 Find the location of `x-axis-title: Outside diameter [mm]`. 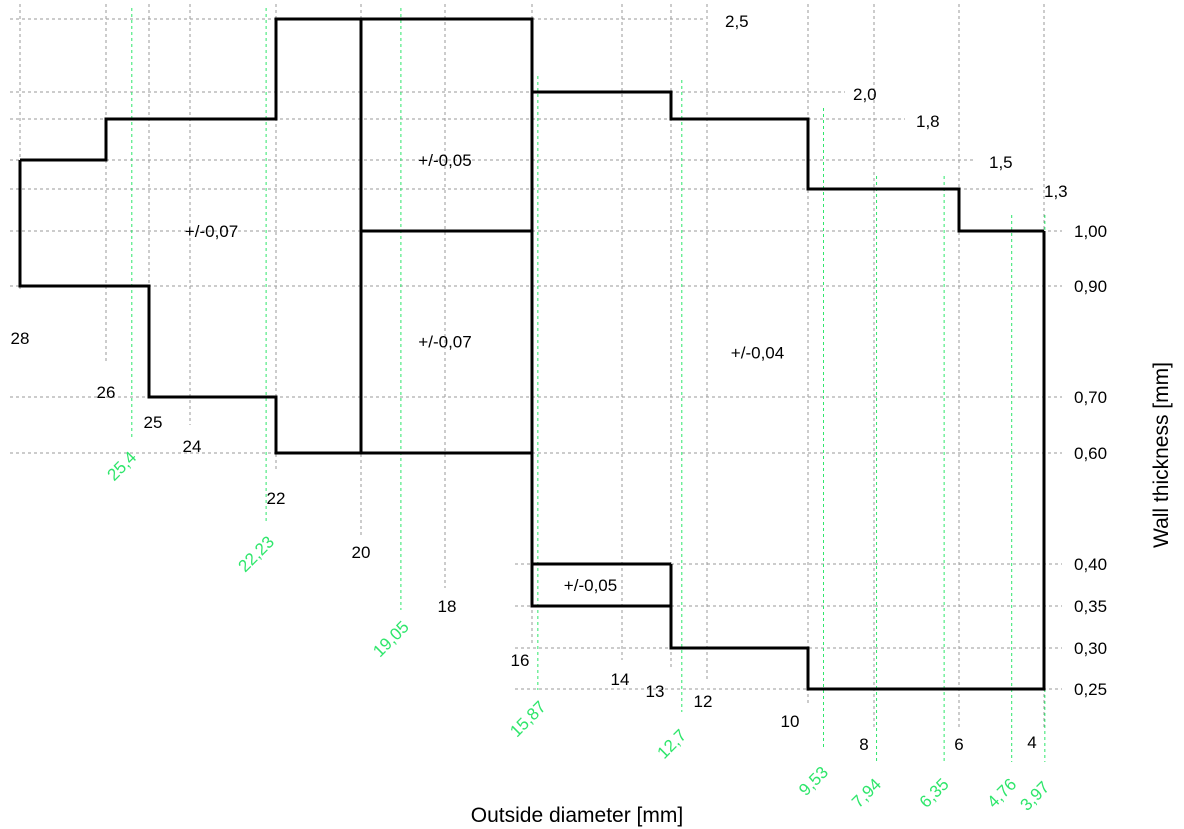

x-axis-title: Outside diameter [mm] is located at coordinates (577, 815).